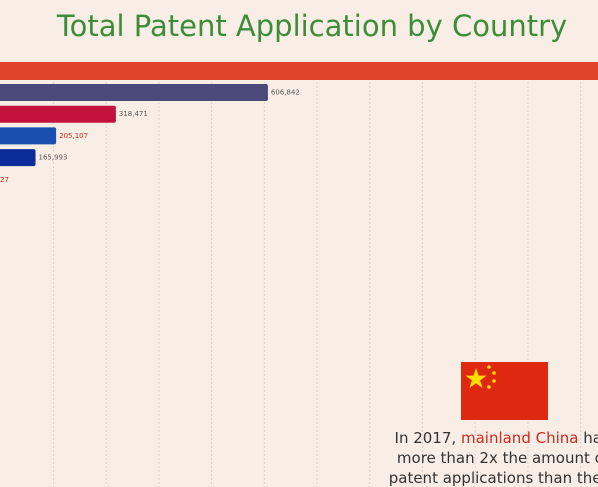 The width and height of the screenshot is (598, 487). Describe the element at coordinates (588, 438) in the screenshot. I see `annotation-text: had` at that location.